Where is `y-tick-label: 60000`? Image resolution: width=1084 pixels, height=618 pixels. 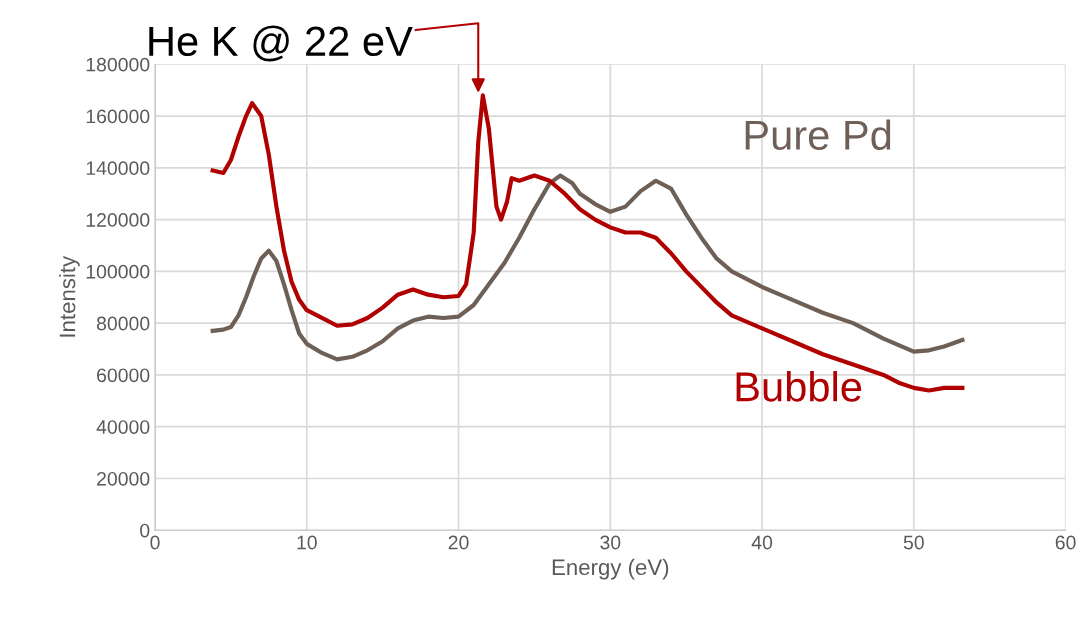 y-tick-label: 60000 is located at coordinates (123, 375).